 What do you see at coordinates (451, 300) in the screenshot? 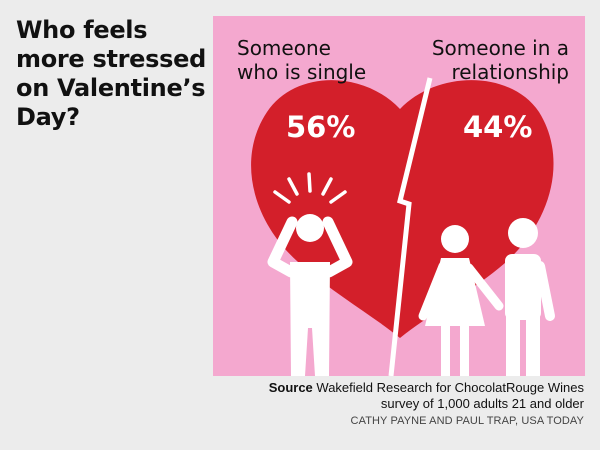
I see `woman-icon` at bounding box center [451, 300].